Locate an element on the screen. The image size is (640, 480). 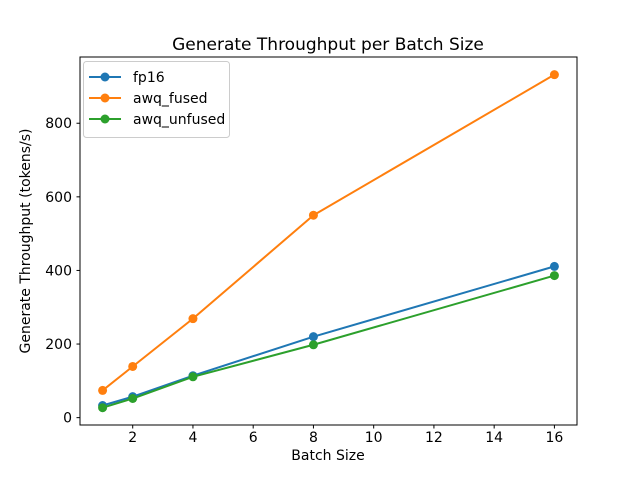
y-tick-label: 200 is located at coordinates (58, 345).